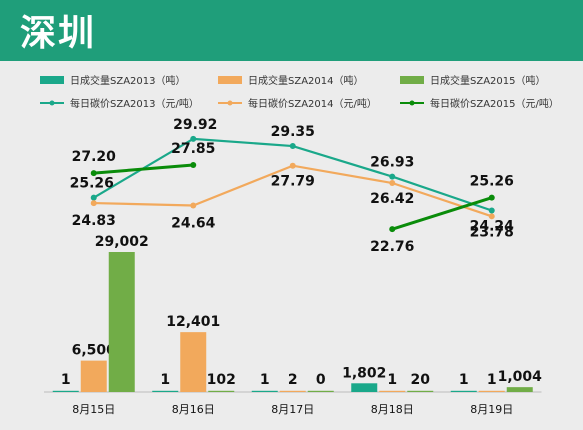 This screenshot has width=583, height=430. Describe the element at coordinates (392, 199) in the screenshot. I see `line-label-price_2014-3: 26.42` at that location.